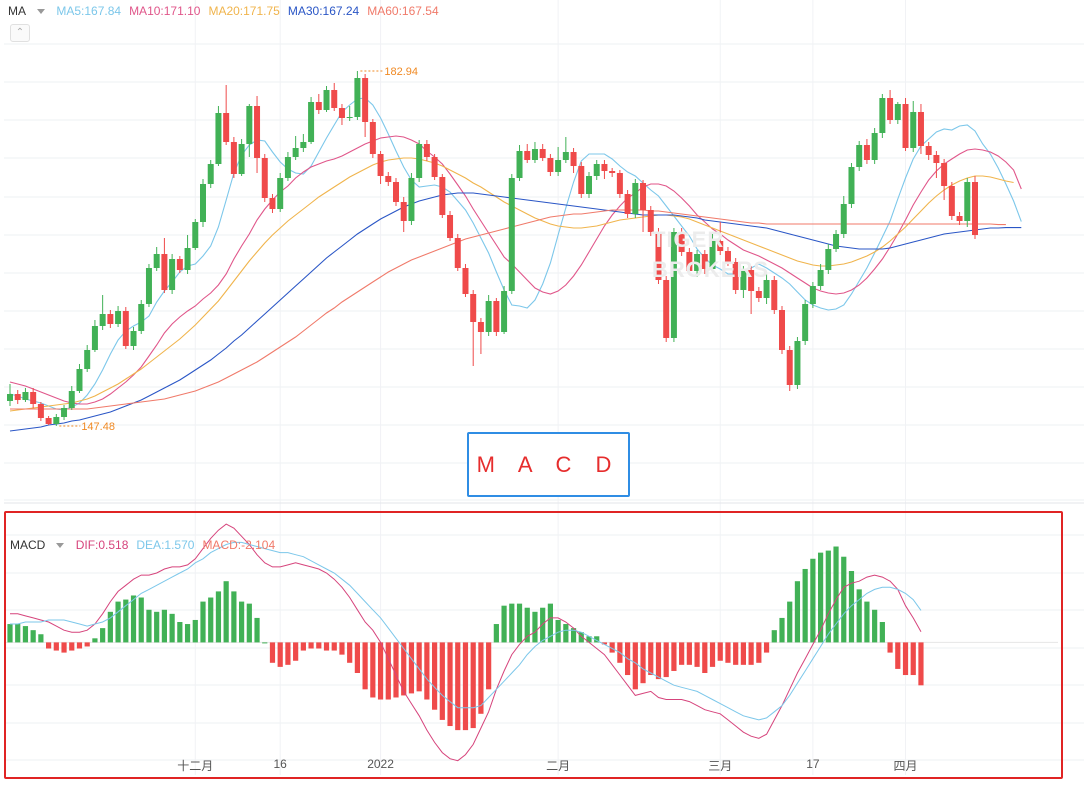 The height and width of the screenshot is (790, 1084). I want to click on ma-label: MA, so click(17, 11).